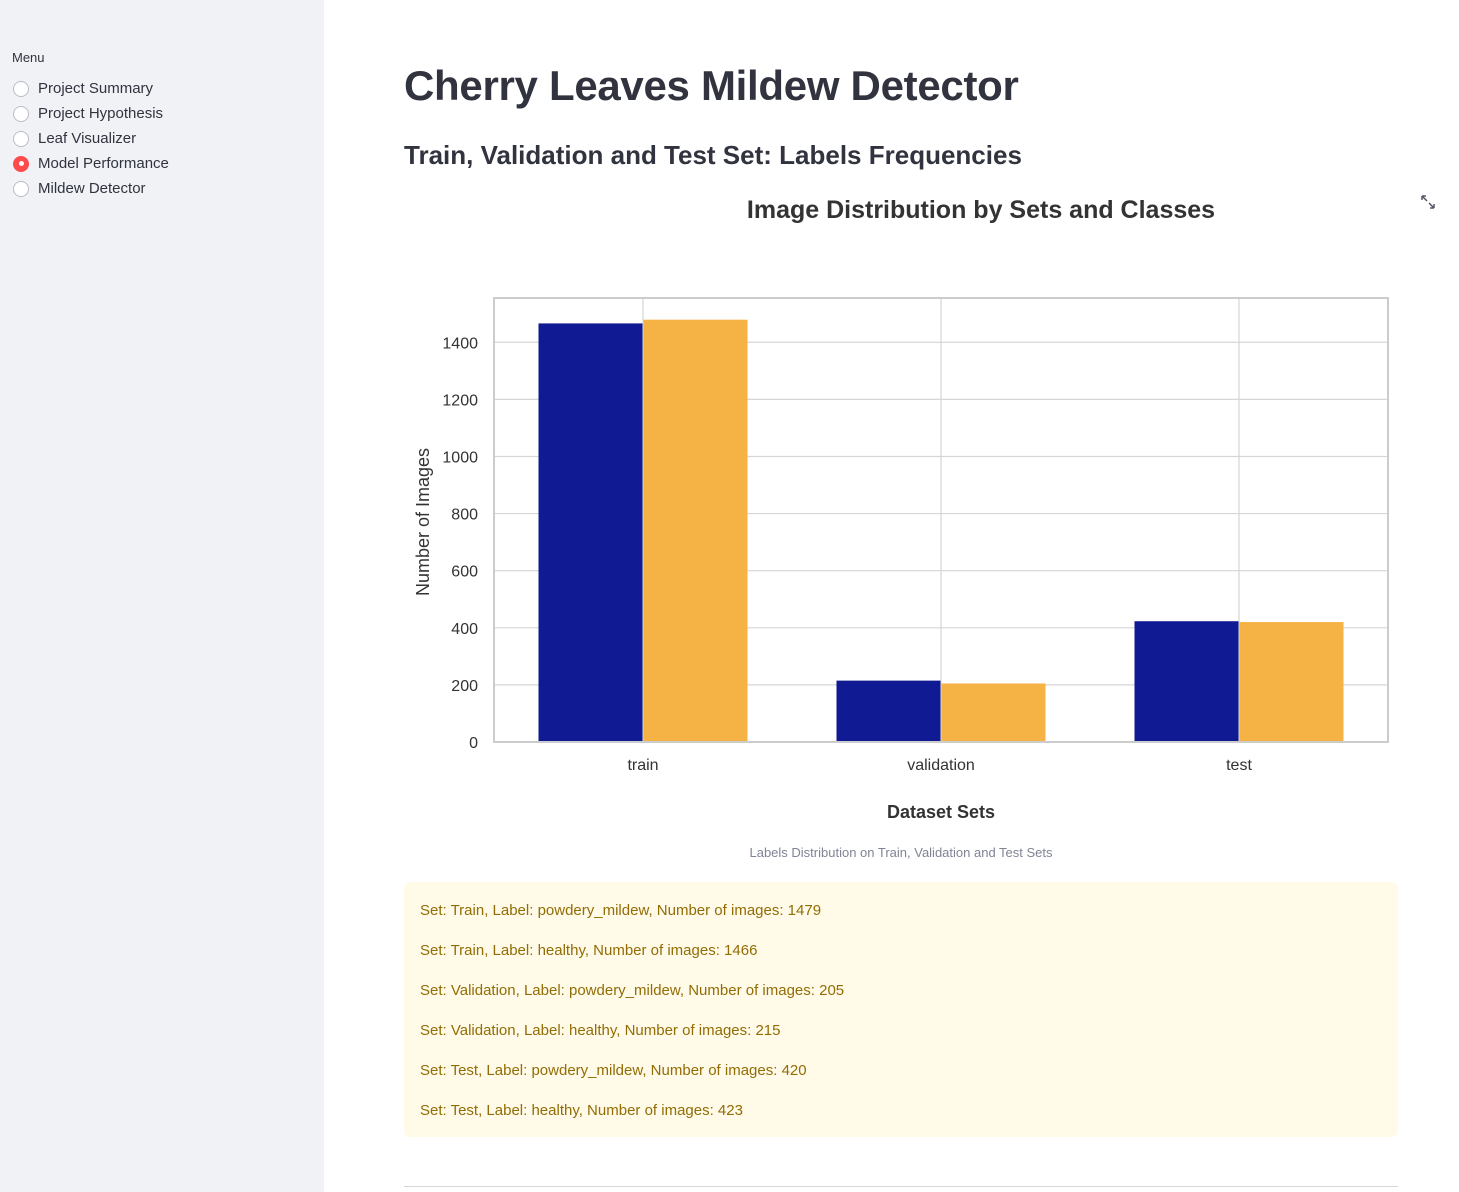 This screenshot has width=1459, height=1192. I want to click on y-tick-label: 800, so click(464, 515).